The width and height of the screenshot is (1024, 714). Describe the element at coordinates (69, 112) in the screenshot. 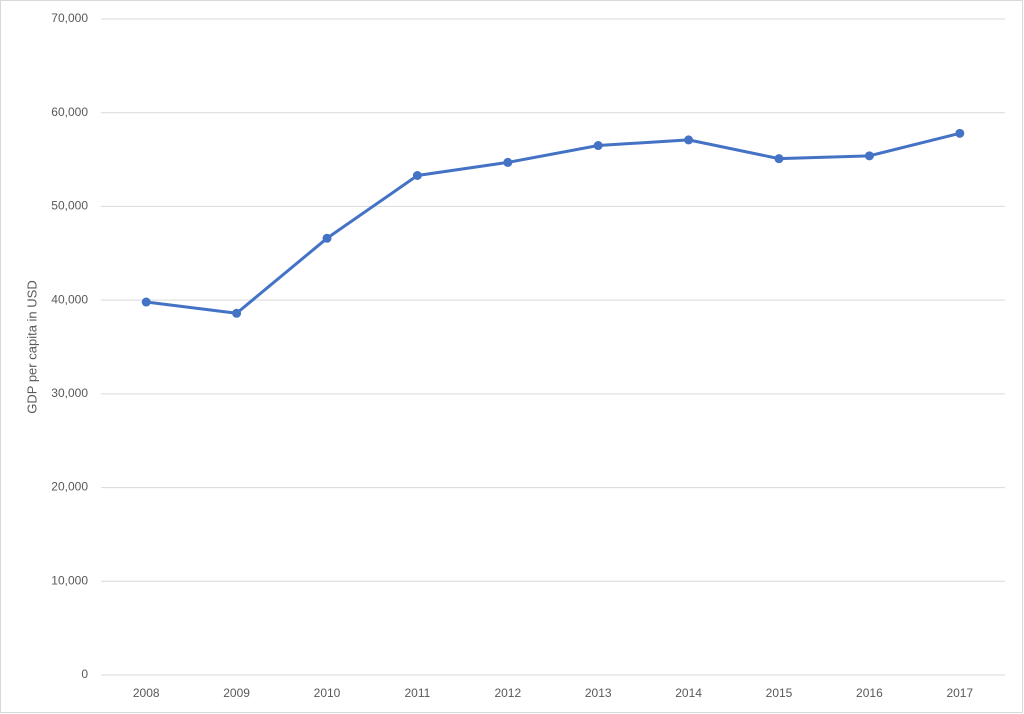

I see `y-tick-label: 60,000` at that location.